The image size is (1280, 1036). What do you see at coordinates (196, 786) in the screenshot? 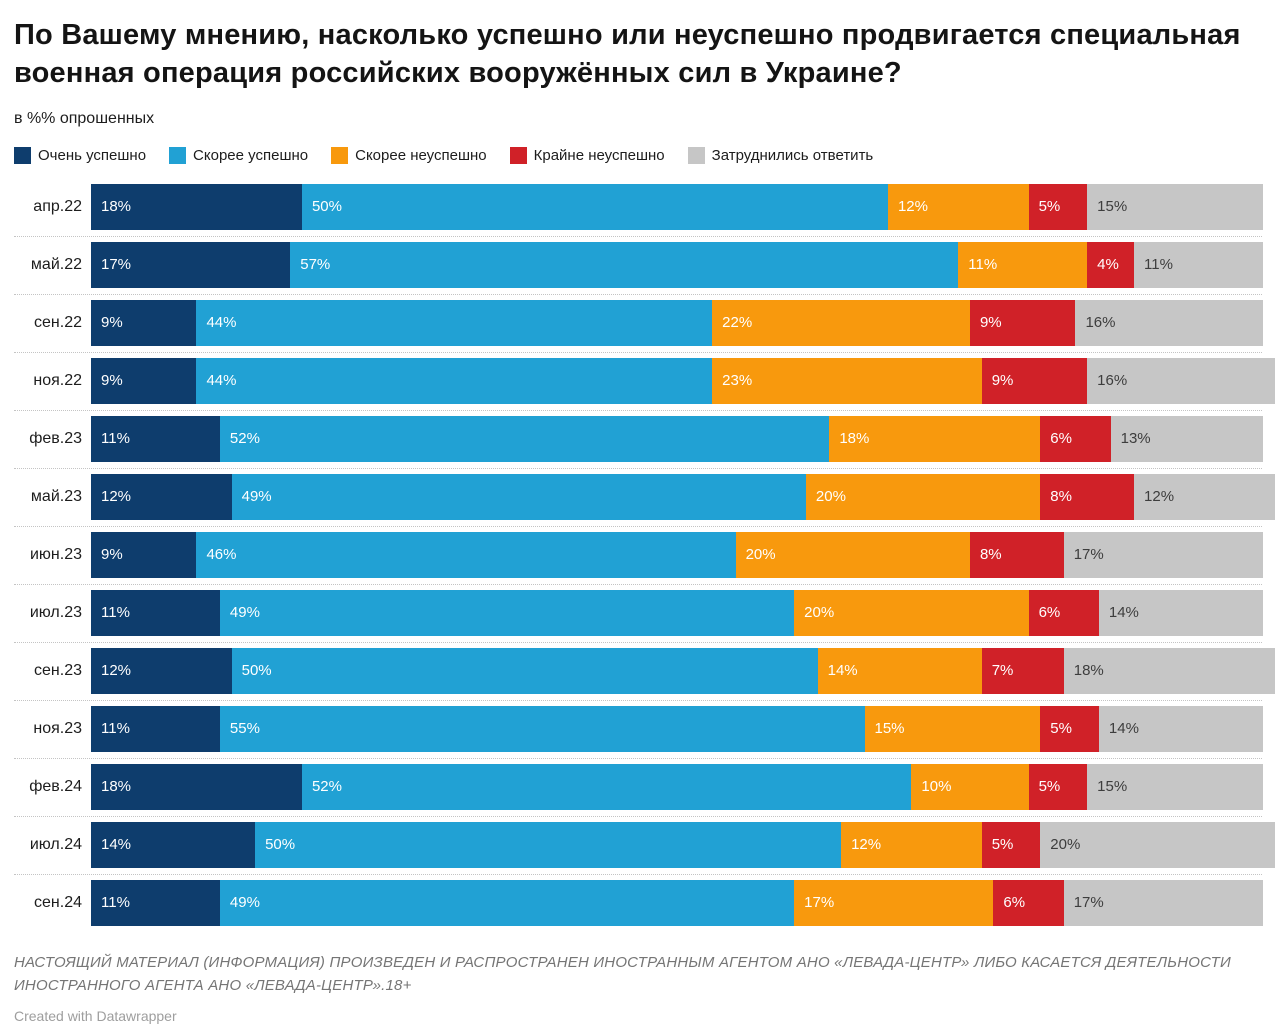
I see `bar-segment: 18%` at bounding box center [196, 786].